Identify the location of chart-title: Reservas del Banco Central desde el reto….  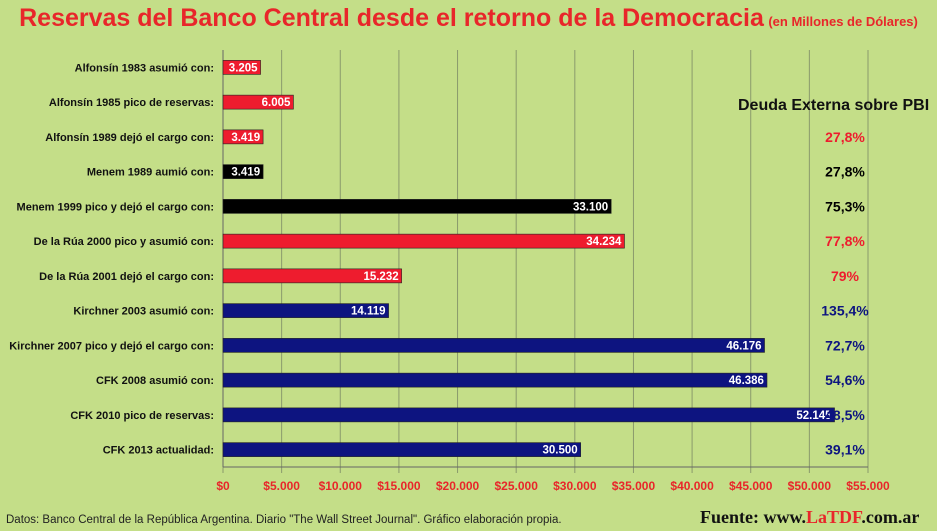
(468, 18).